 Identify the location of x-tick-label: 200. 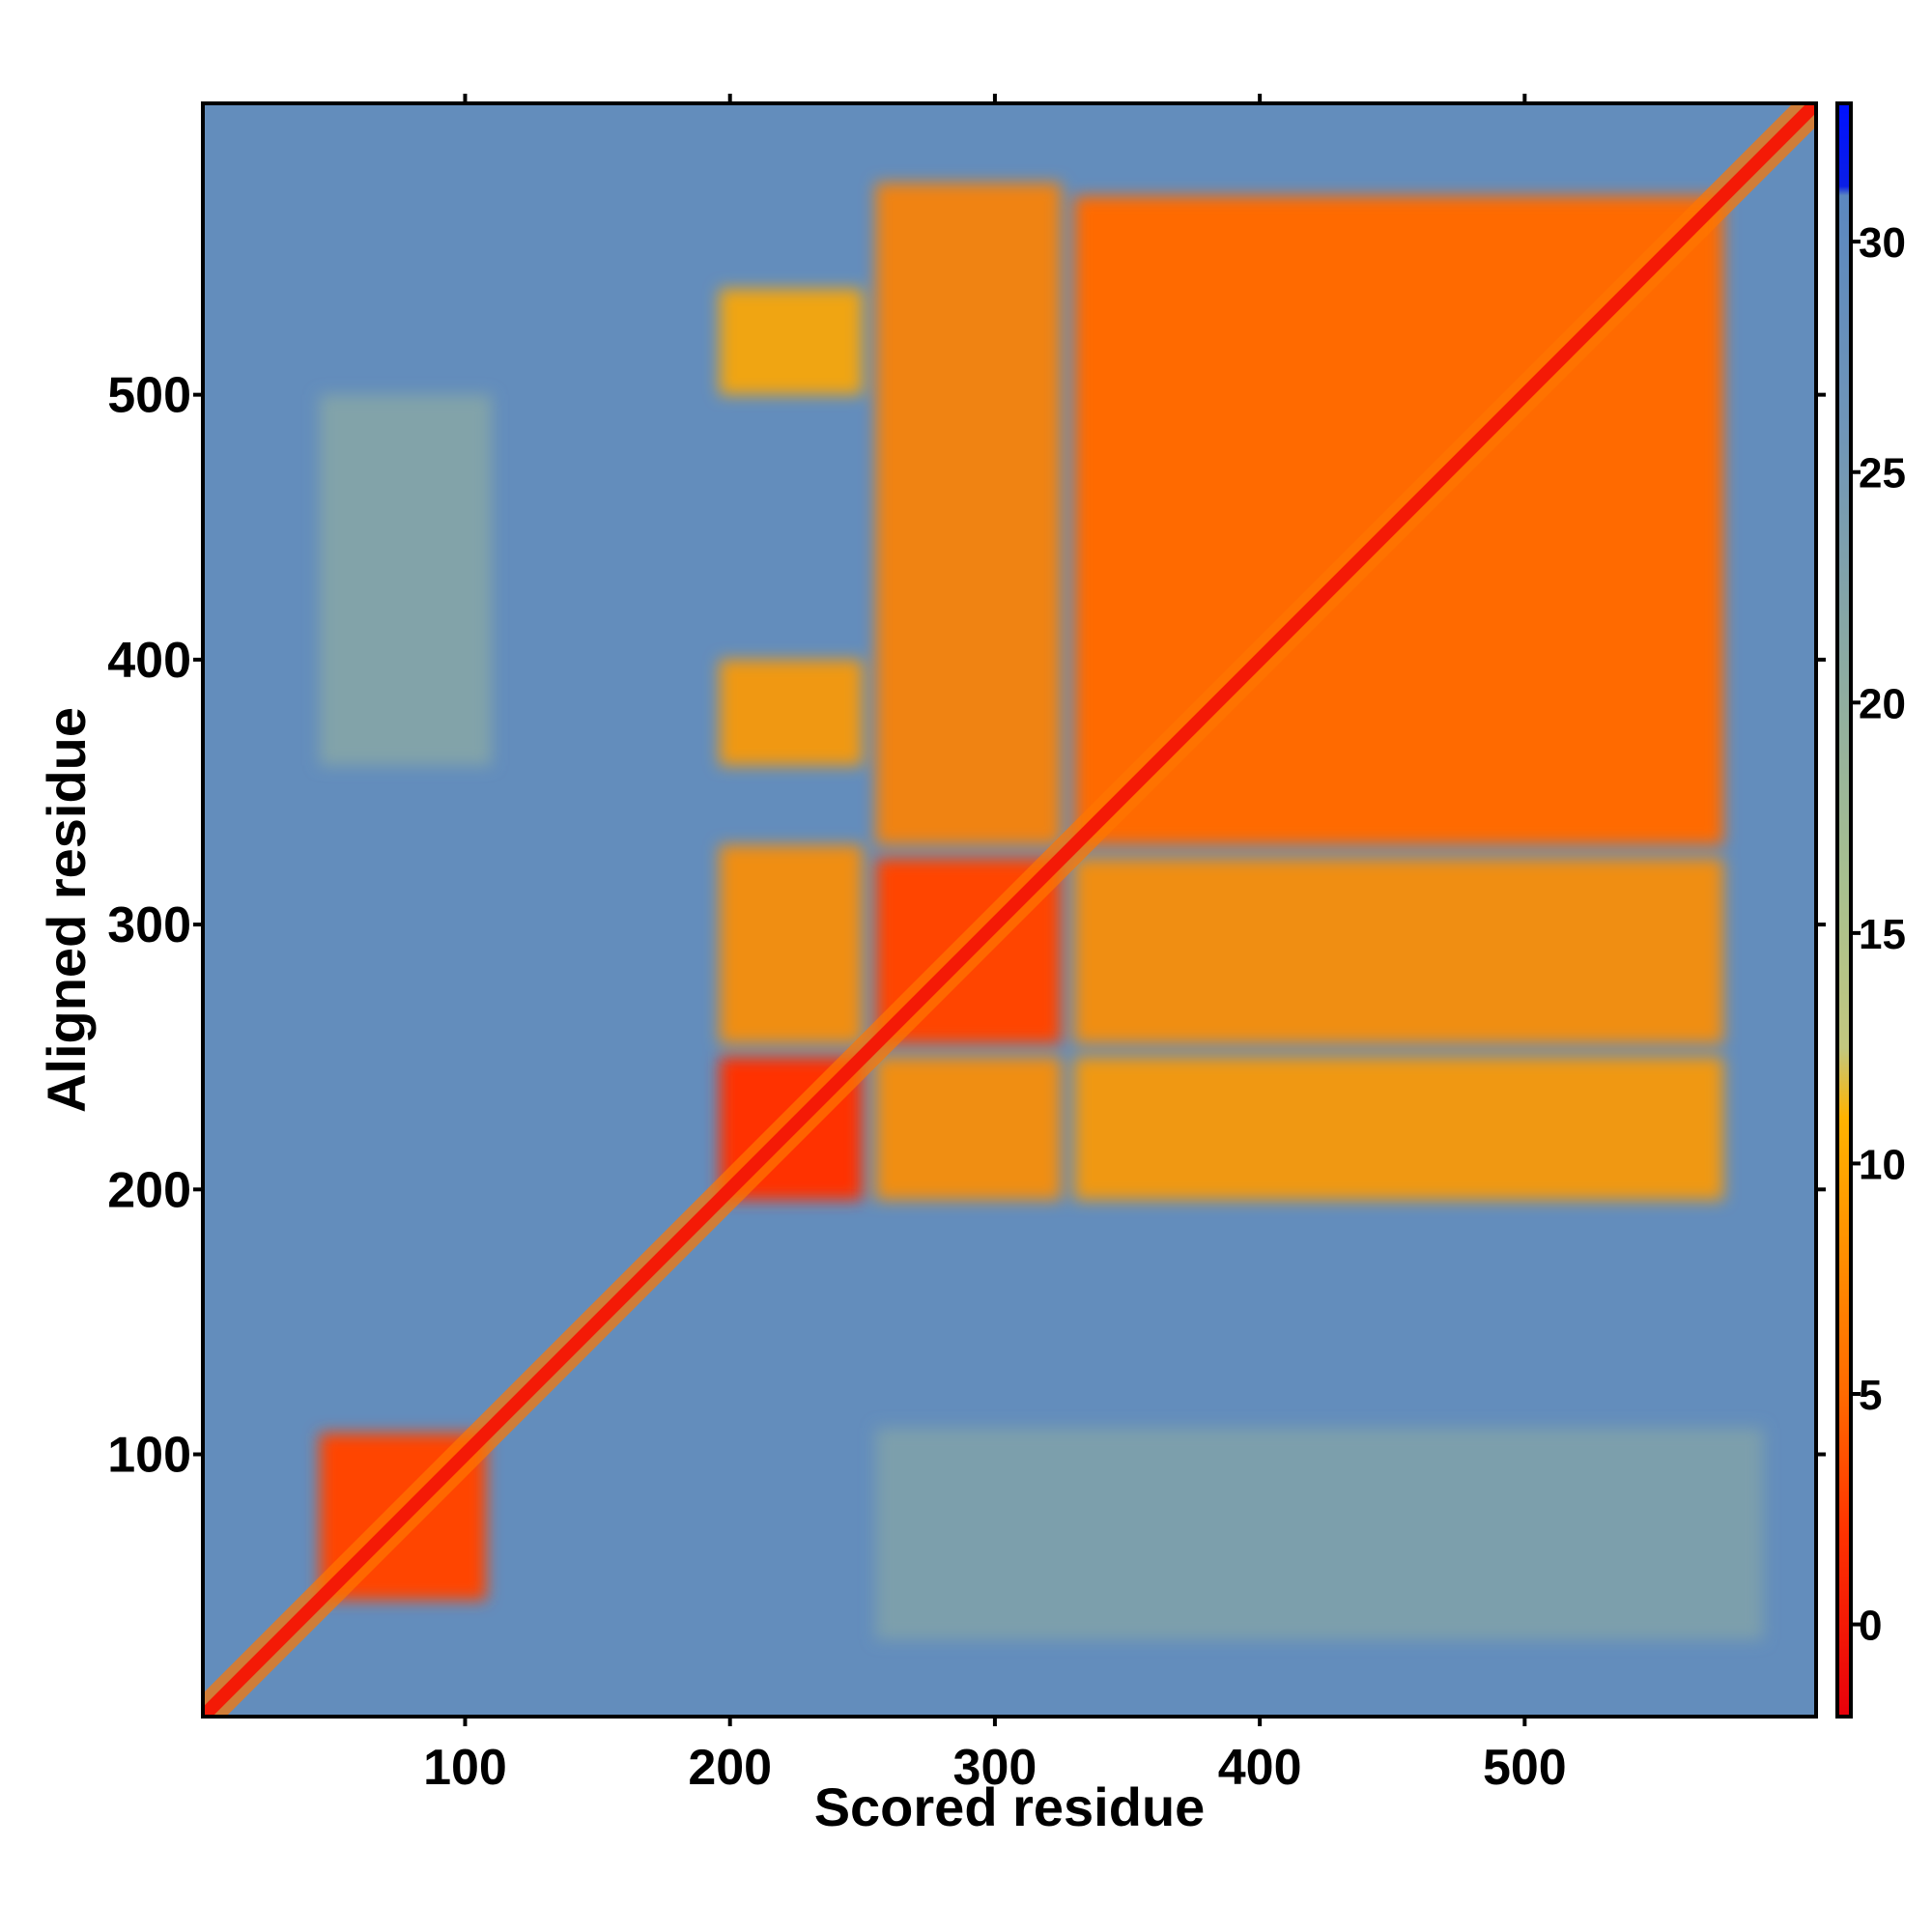
(730, 1768).